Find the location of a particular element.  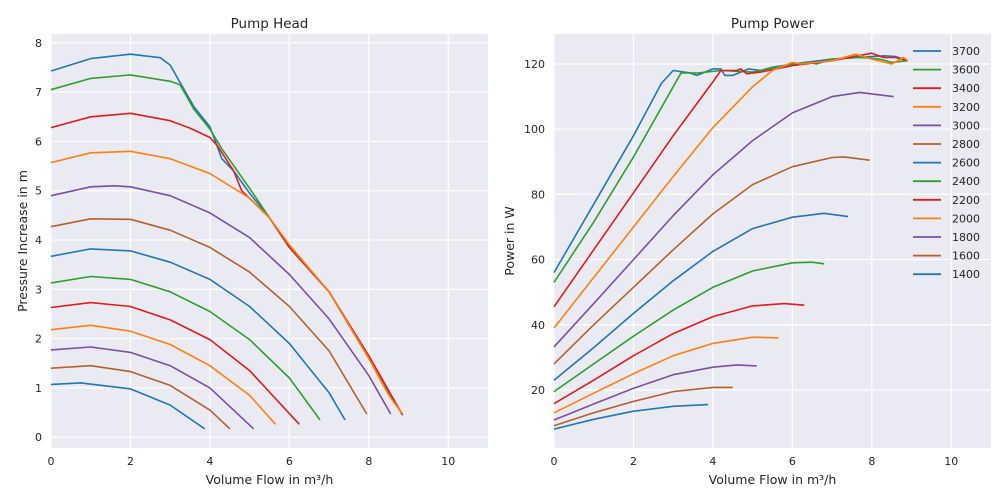

y-tick-label: 1 is located at coordinates (38, 388).